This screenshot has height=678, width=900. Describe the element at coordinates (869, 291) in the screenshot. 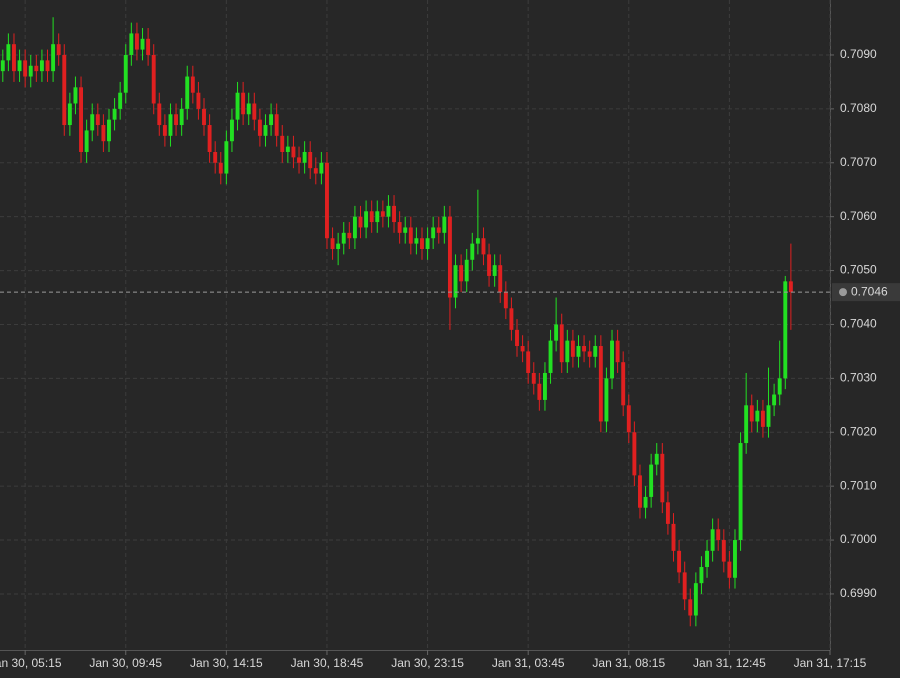

I see `last-price-label: 0.7046` at that location.